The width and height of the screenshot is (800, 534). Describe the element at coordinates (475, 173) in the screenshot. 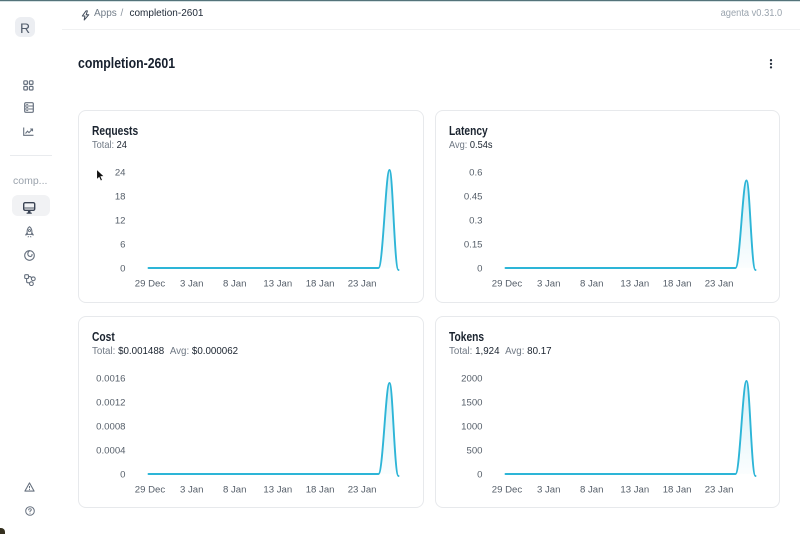

I see `svg-text: 0.6` at that location.